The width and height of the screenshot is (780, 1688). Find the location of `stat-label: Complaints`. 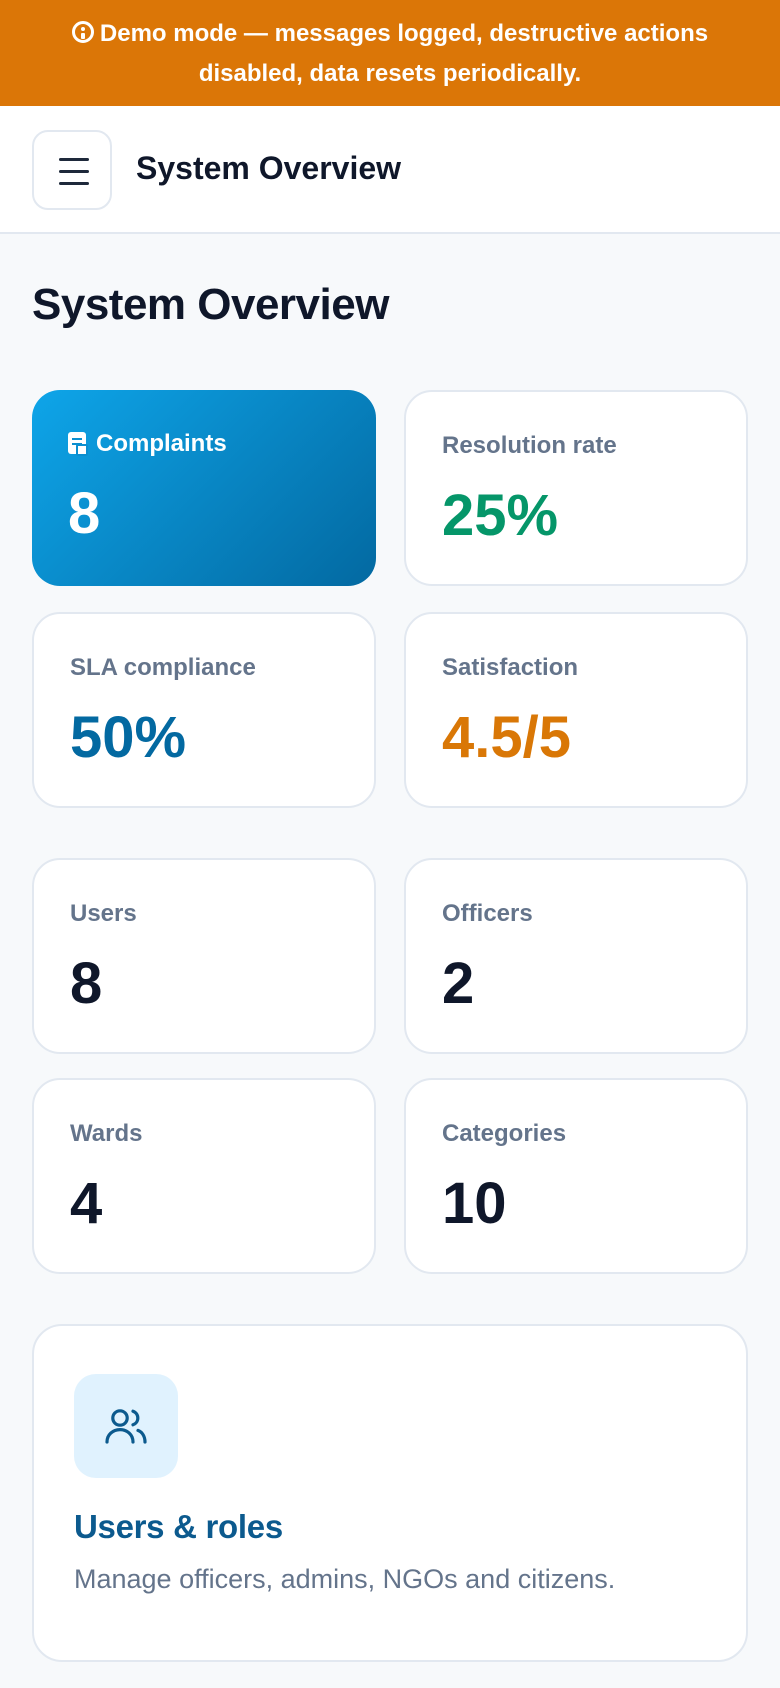

stat-label: Complaints is located at coordinates (161, 443).